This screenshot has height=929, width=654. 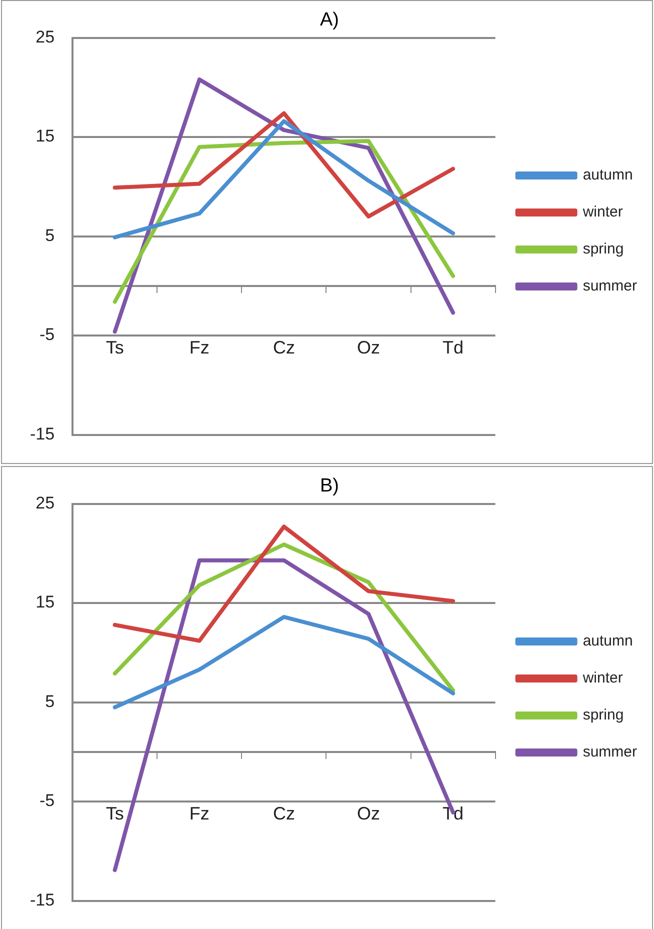 What do you see at coordinates (329, 486) in the screenshot?
I see `chart-title: B)` at bounding box center [329, 486].